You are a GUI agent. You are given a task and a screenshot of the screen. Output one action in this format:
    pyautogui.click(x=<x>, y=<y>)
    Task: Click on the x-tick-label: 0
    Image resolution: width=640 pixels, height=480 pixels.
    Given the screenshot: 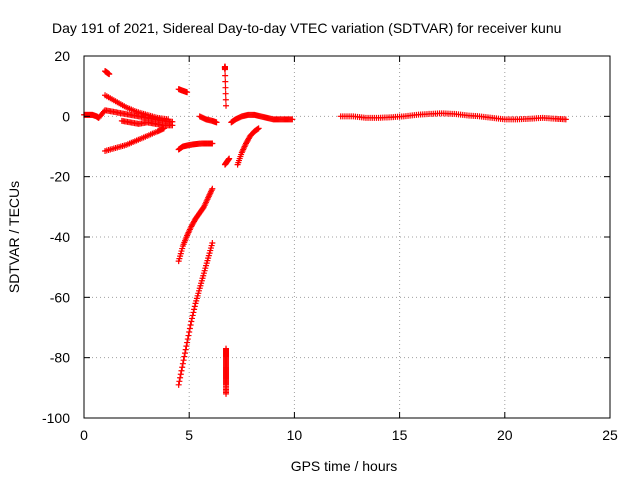 What is the action you would take?
    pyautogui.click(x=84, y=435)
    